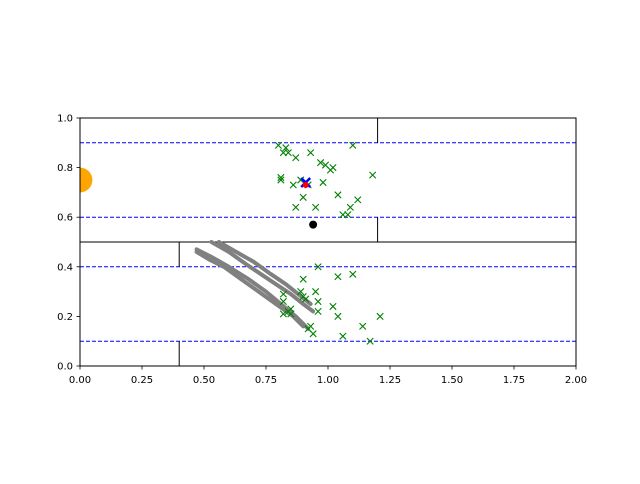  What do you see at coordinates (305, 184) in the screenshot?
I see `target-dot` at bounding box center [305, 184].